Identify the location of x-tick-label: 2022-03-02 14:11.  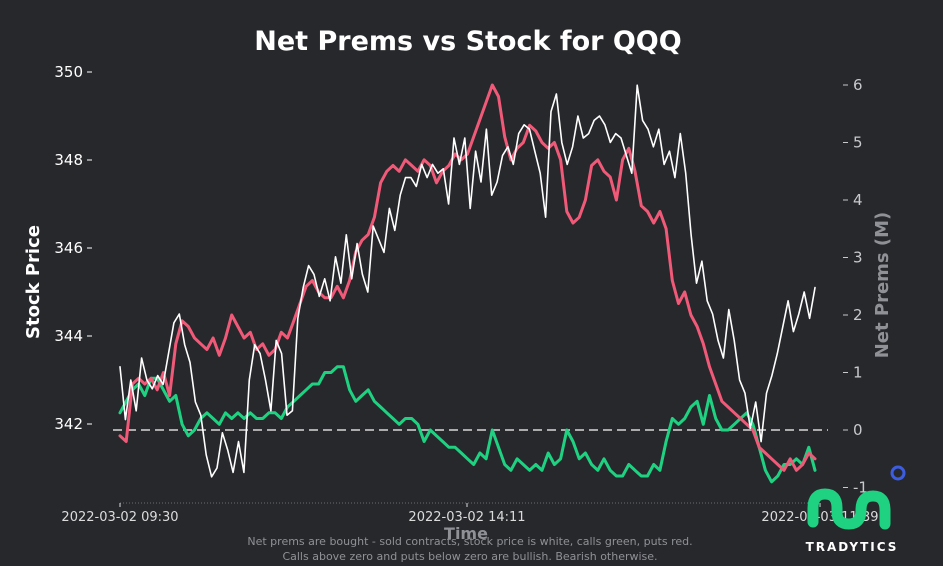
(466, 517).